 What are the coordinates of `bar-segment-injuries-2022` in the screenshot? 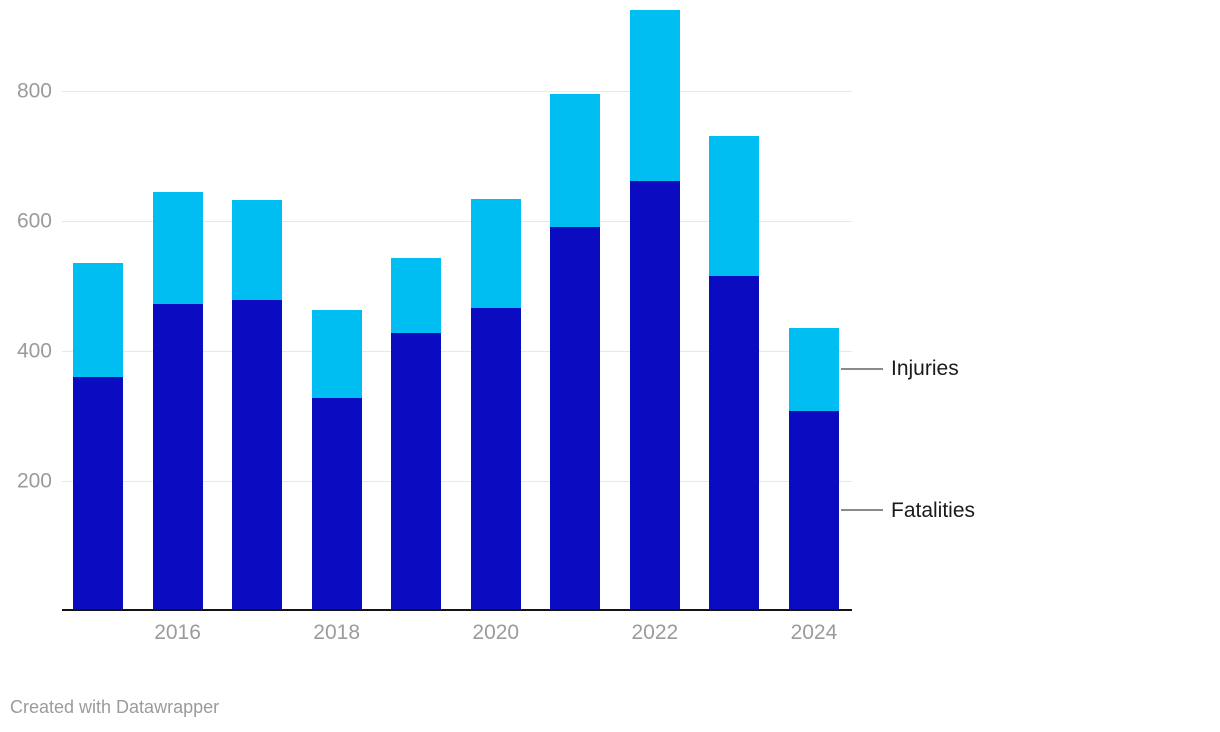 It's located at (654, 95).